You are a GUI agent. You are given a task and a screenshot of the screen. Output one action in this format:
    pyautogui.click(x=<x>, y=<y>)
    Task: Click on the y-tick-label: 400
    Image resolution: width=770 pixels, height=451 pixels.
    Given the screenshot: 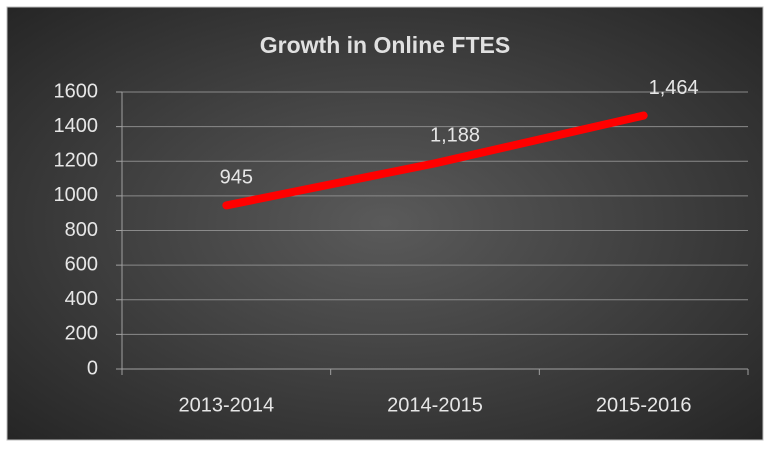 What is the action you would take?
    pyautogui.click(x=81, y=299)
    